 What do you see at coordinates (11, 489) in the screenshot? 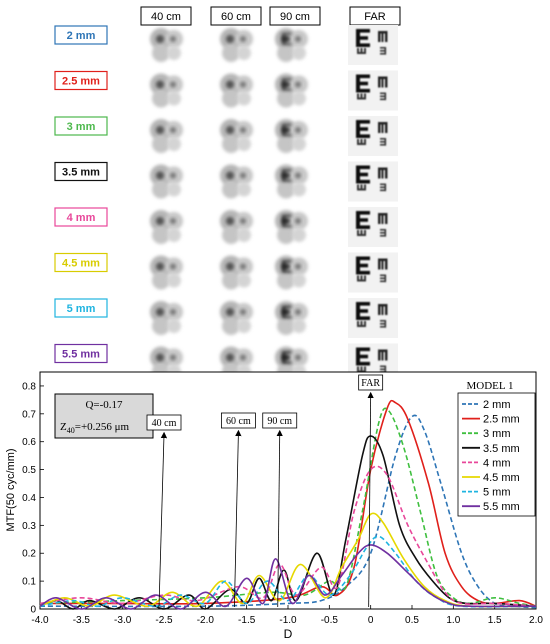
I see `y-axis-label: MTF(50 cyc/mm)` at bounding box center [11, 489].